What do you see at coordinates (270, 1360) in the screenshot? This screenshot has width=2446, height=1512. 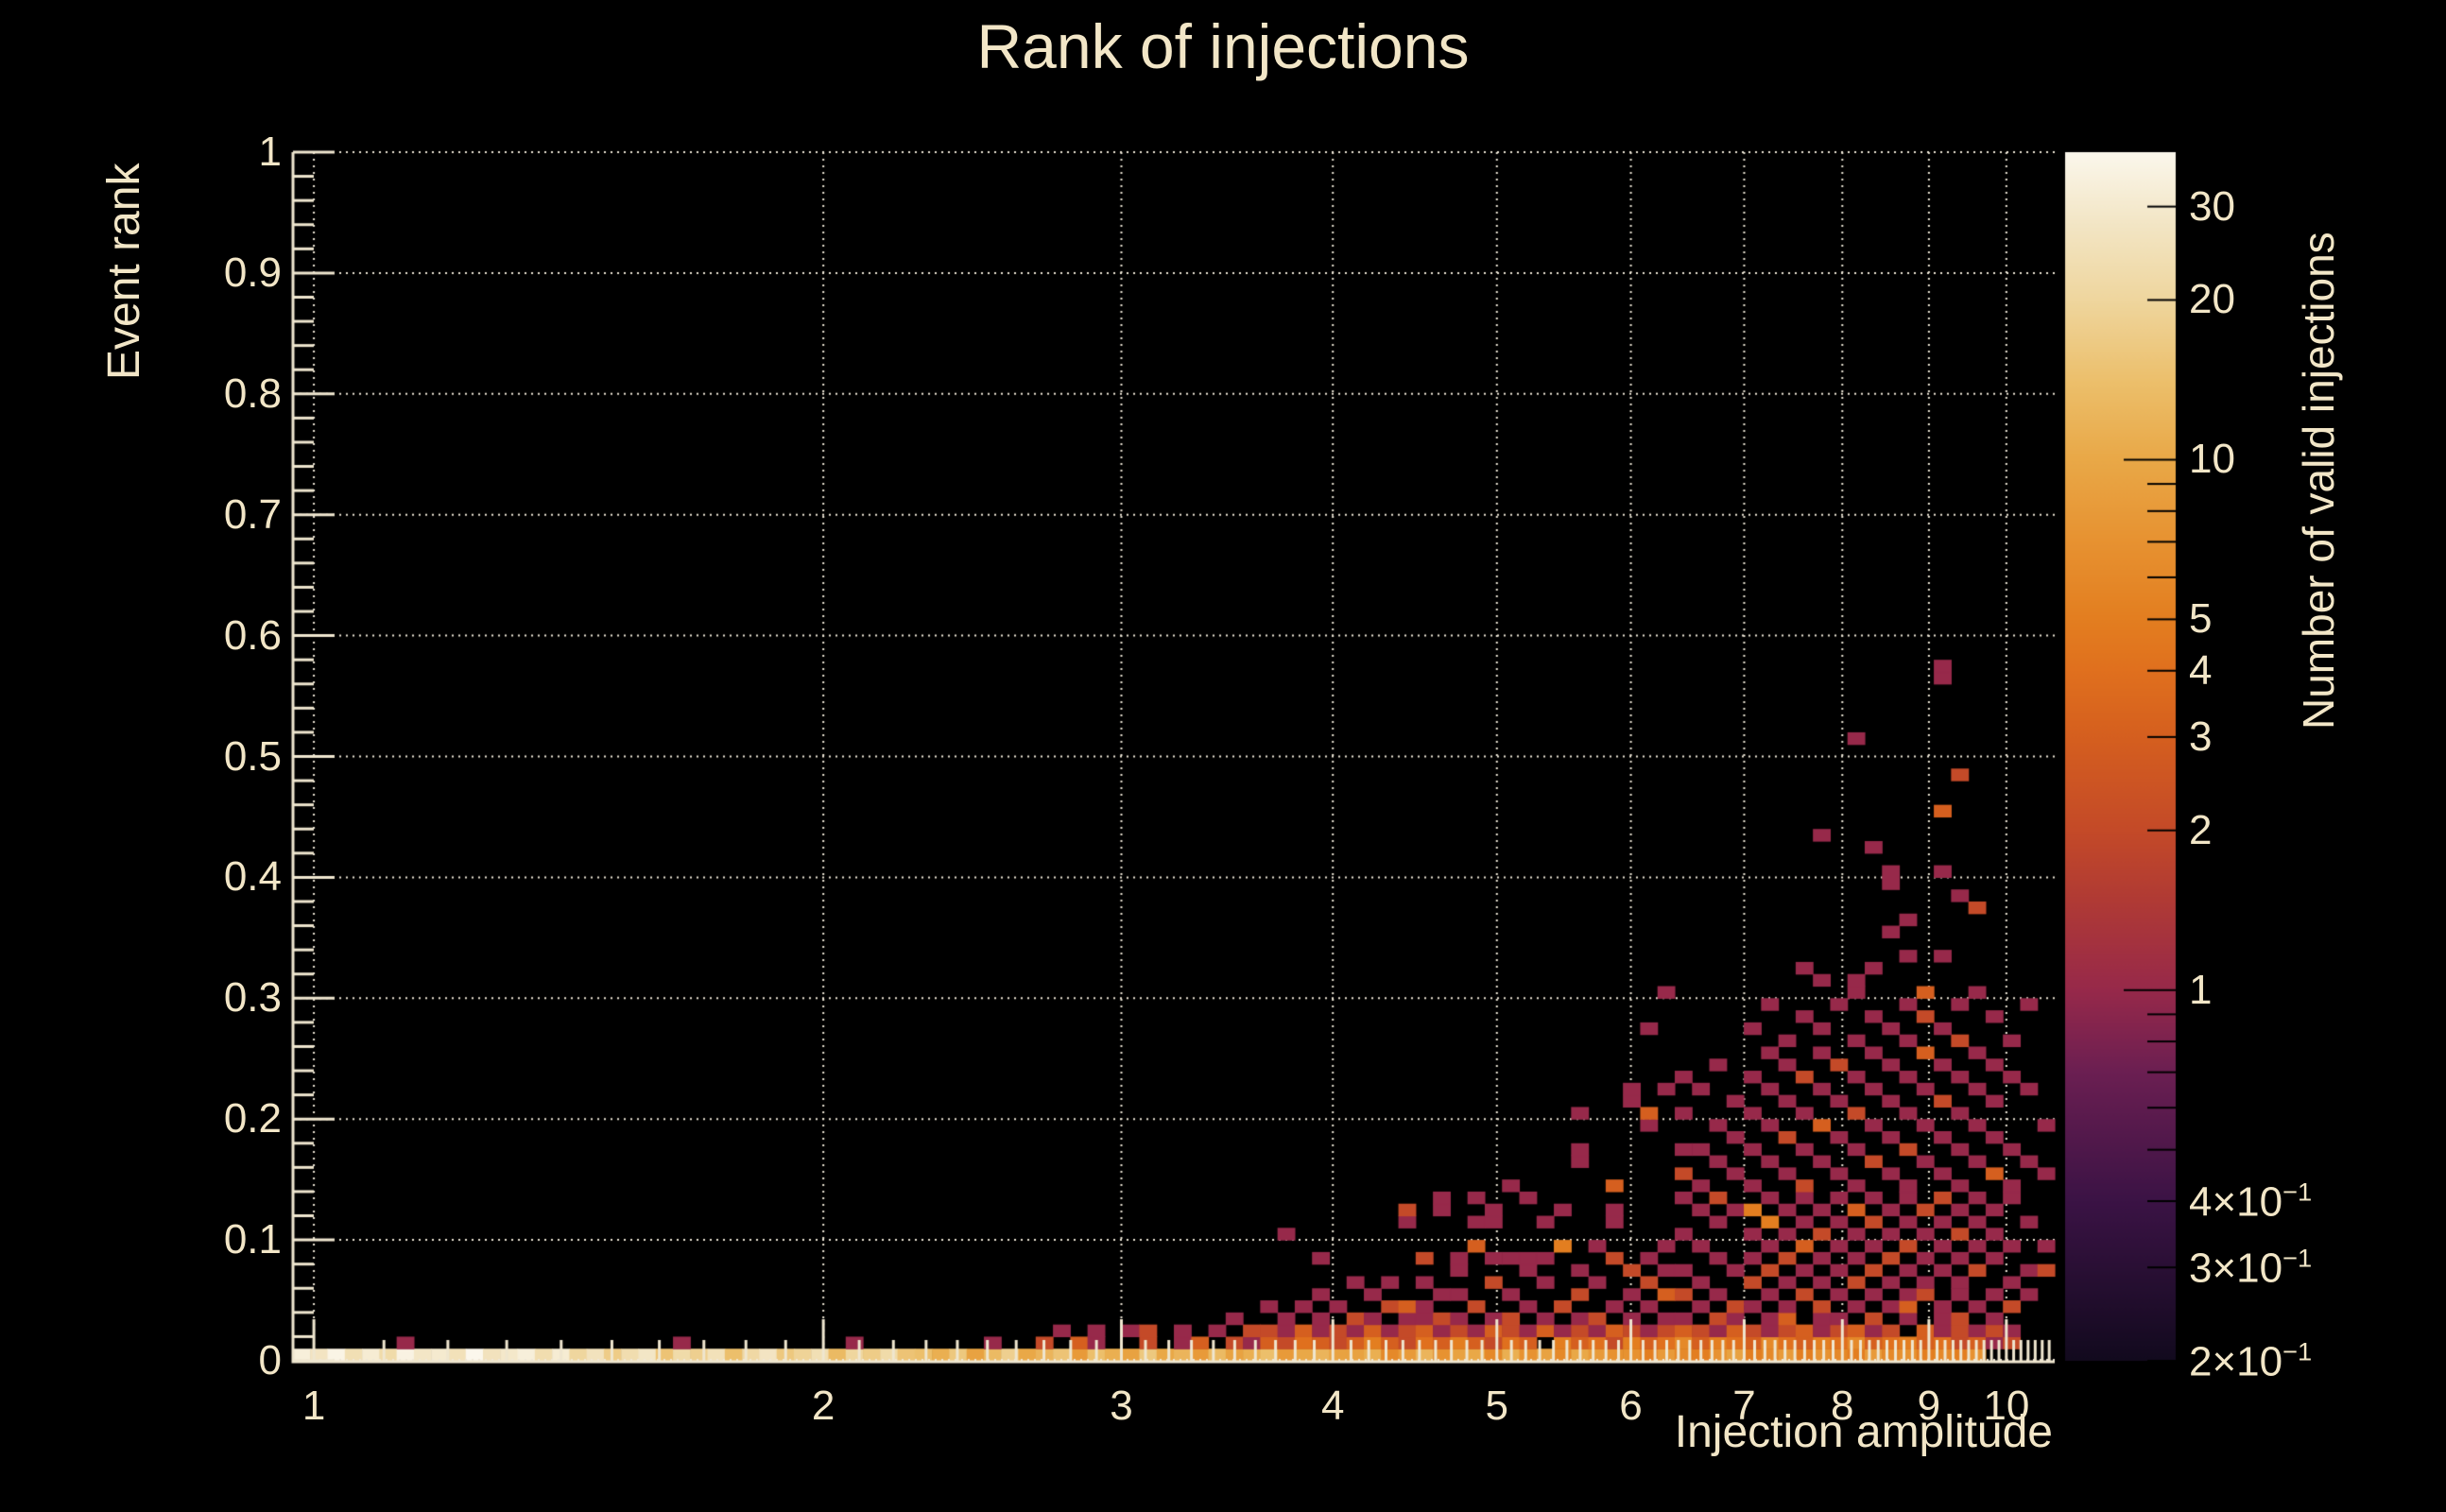 I see `y-tick-label: 0` at bounding box center [270, 1360].